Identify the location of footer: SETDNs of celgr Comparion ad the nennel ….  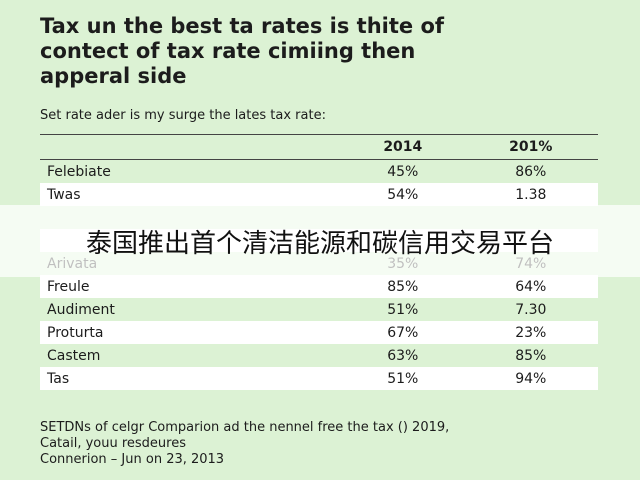
(244, 444).